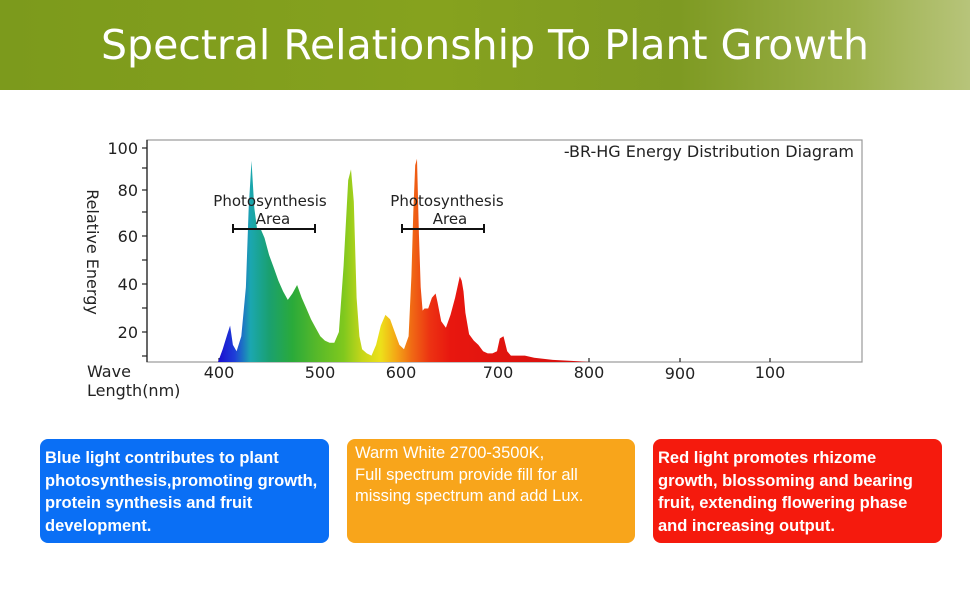 Image resolution: width=970 pixels, height=600 pixels. I want to click on x-tick-label: 100, so click(770, 372).